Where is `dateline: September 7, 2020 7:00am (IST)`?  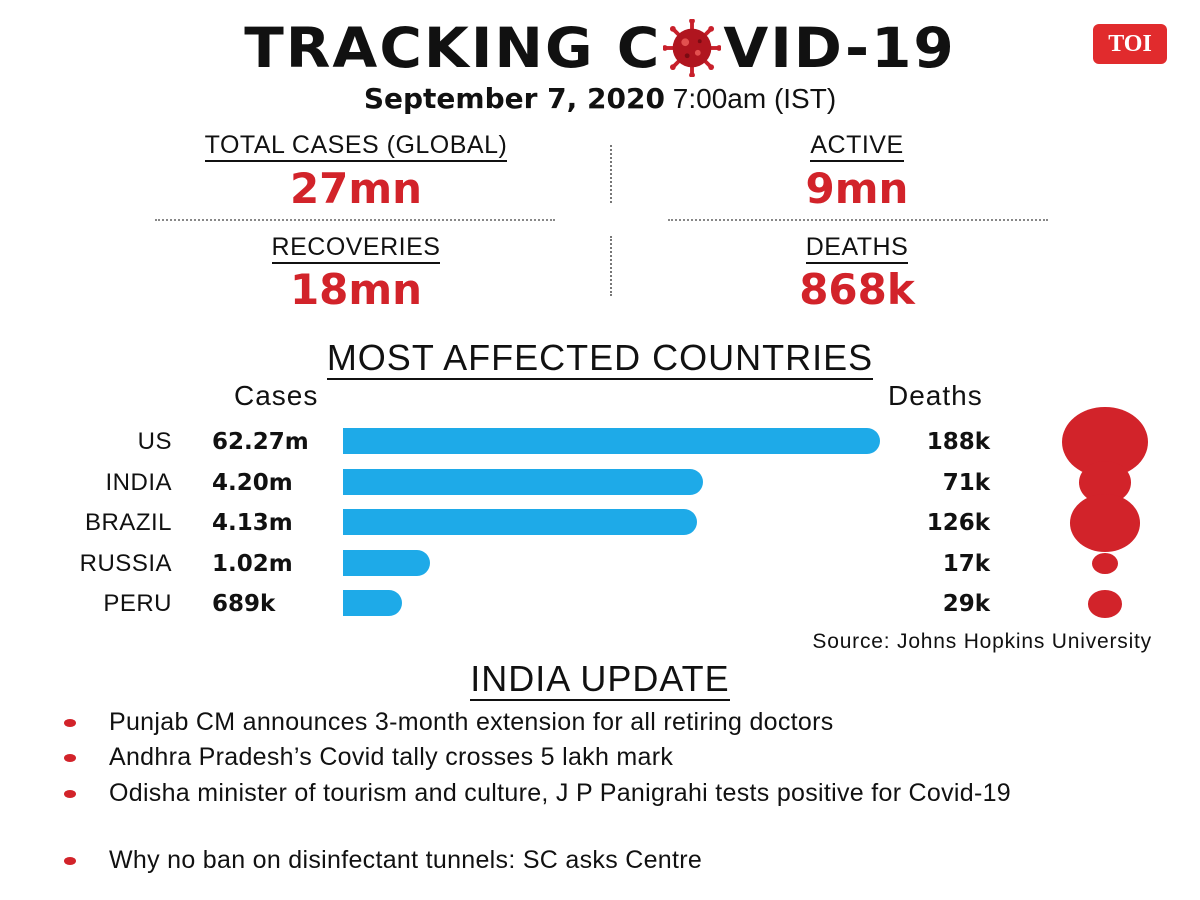
dateline: September 7, 2020 7:00am (IST) is located at coordinates (600, 98).